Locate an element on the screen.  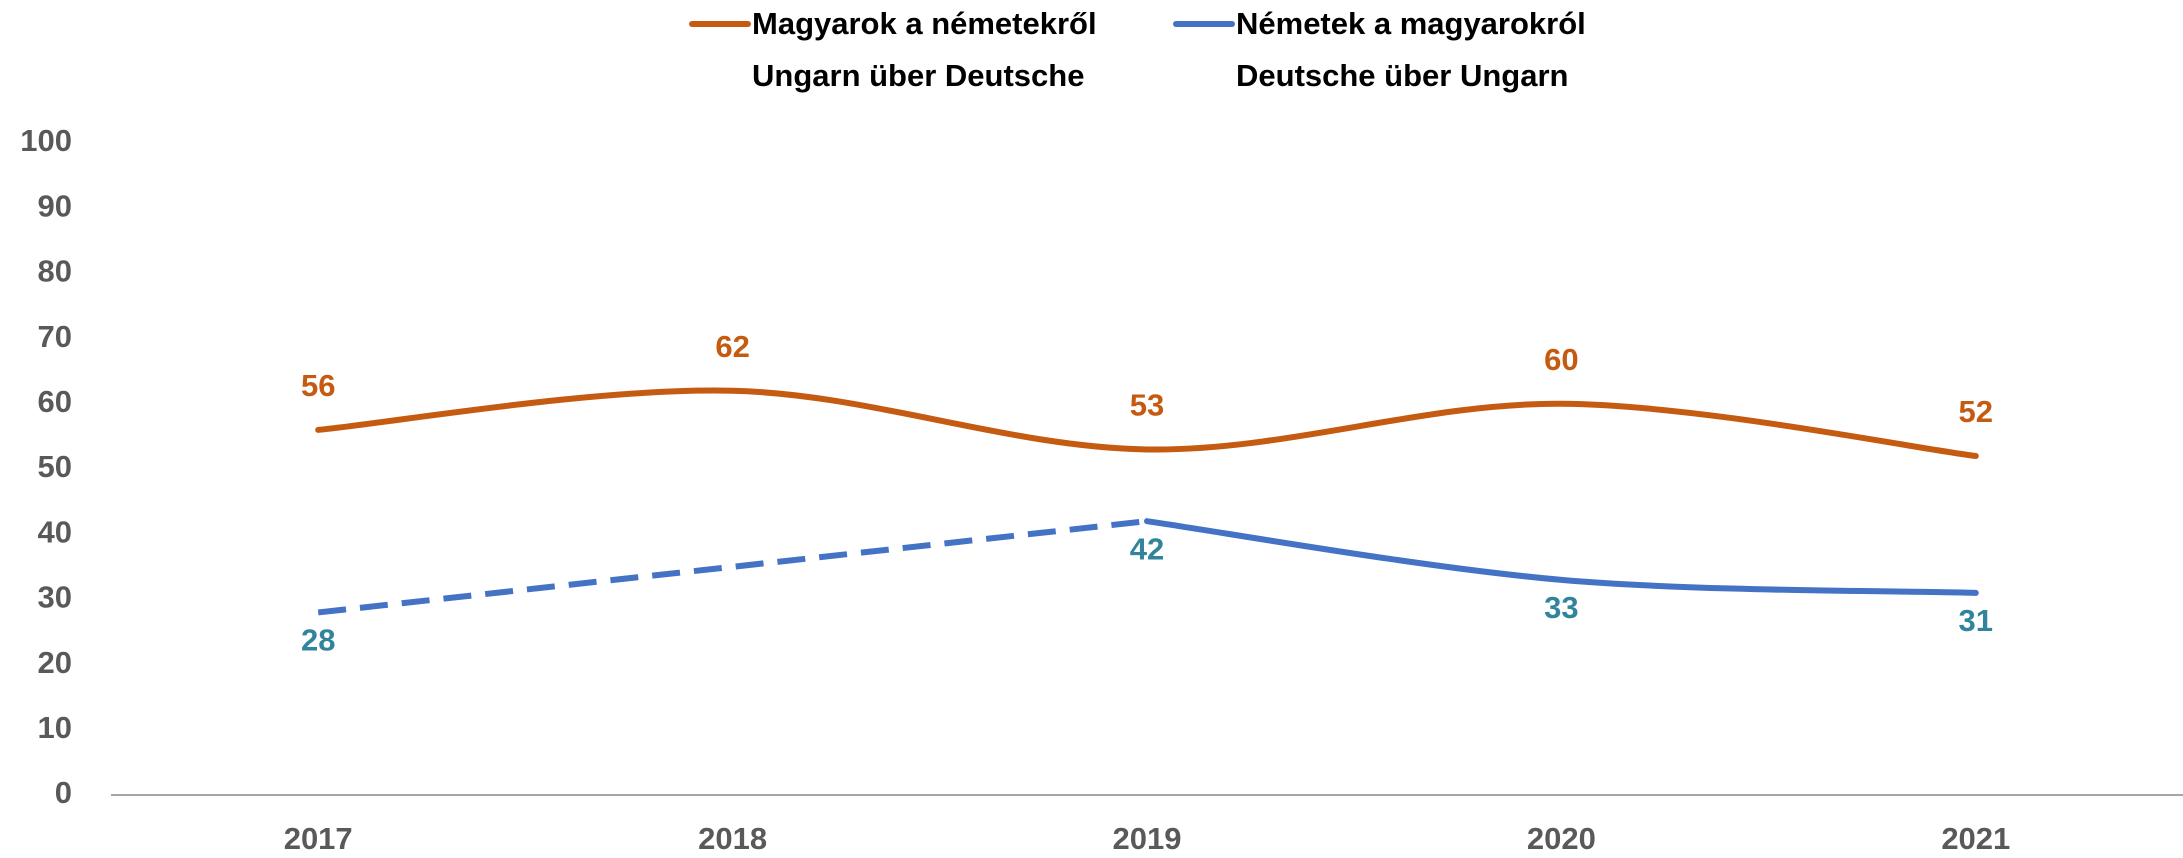
data-label: 33 is located at coordinates (1561, 607).